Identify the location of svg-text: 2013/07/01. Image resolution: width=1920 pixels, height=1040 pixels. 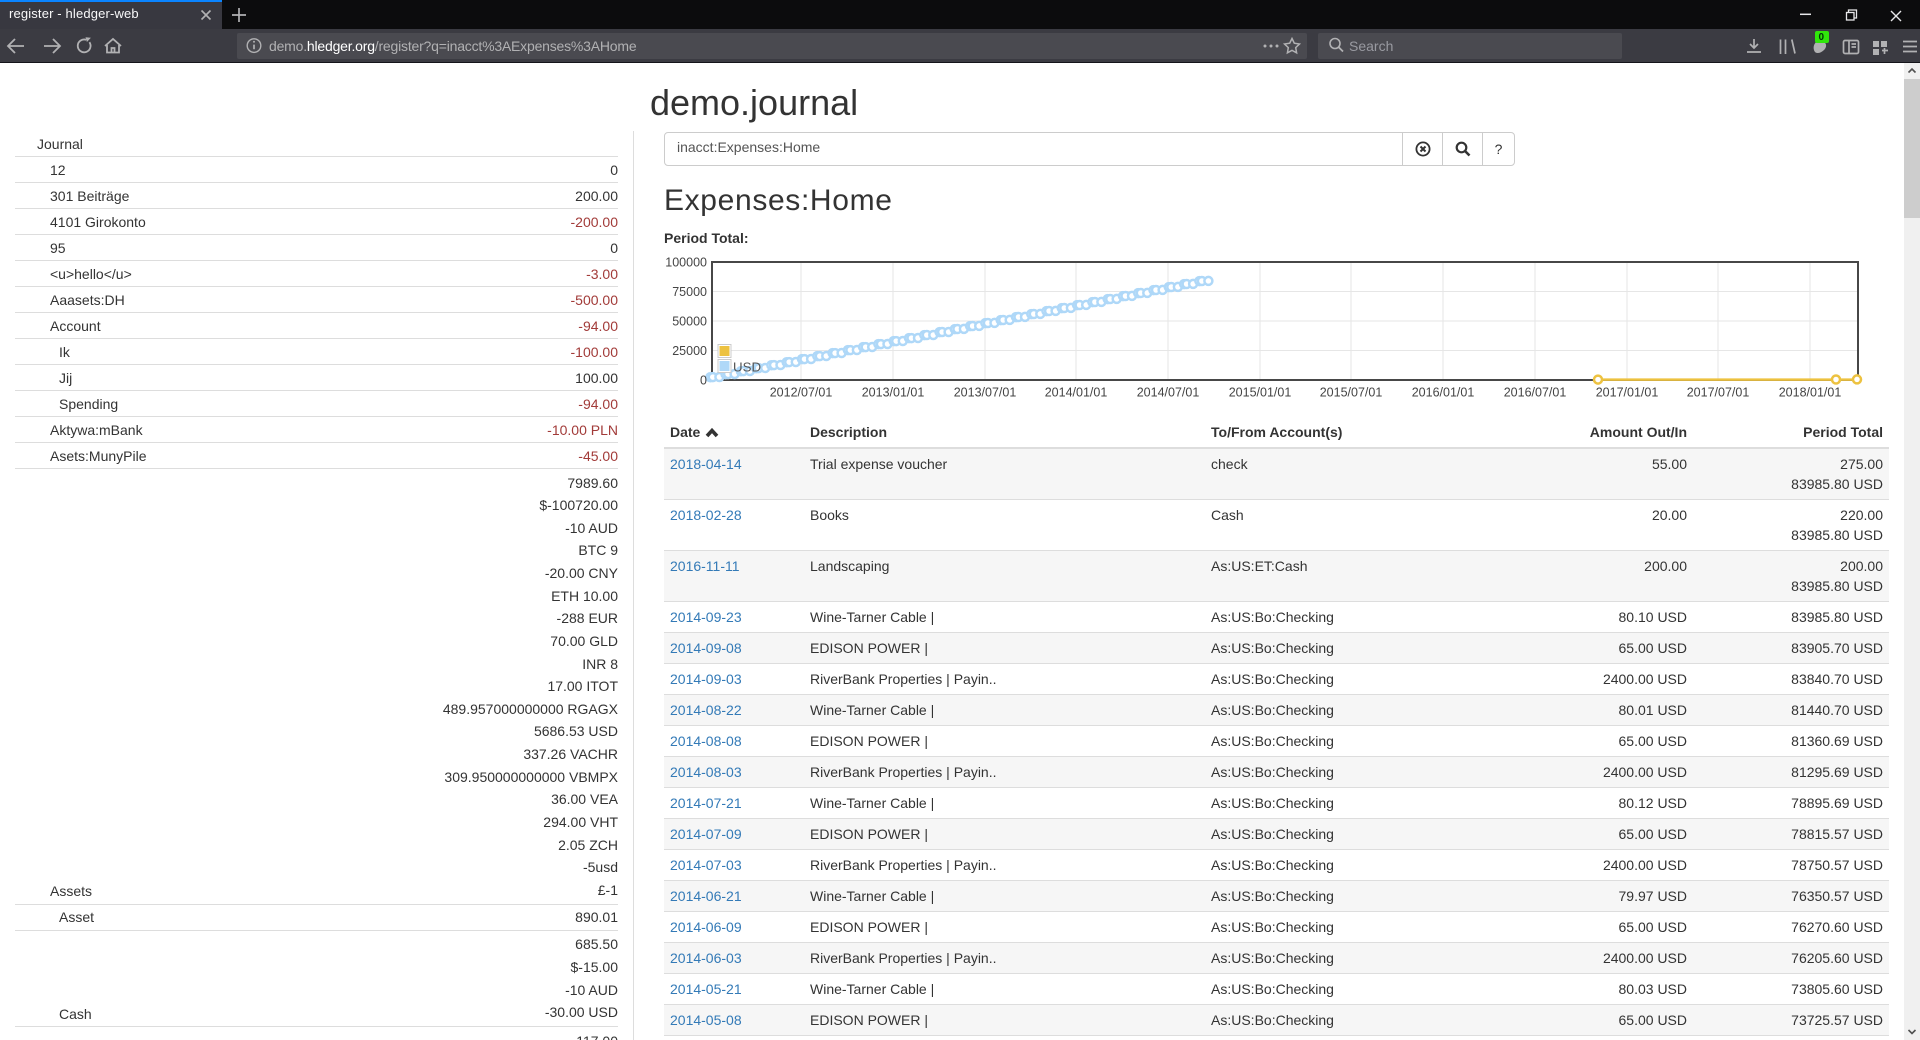
(985, 393).